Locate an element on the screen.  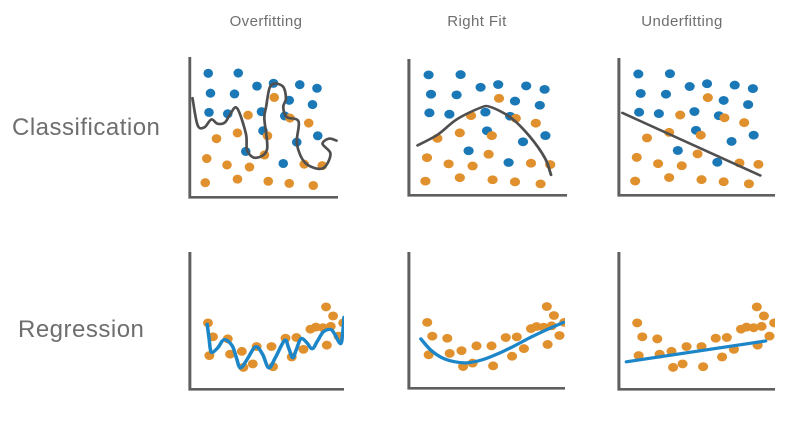
column-header-right-fit: Right Fit is located at coordinates (477, 21).